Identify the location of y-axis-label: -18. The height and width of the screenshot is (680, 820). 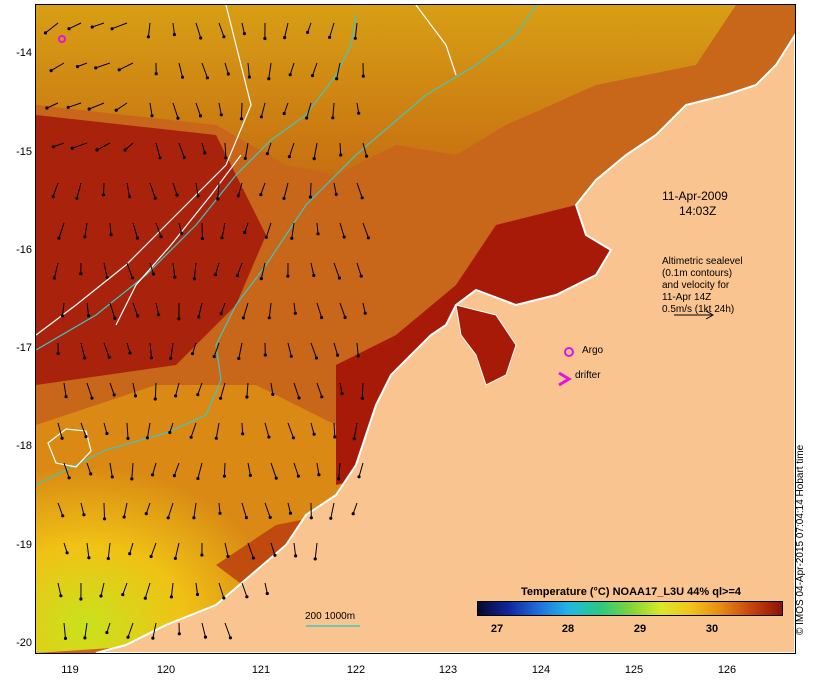
(24, 446).